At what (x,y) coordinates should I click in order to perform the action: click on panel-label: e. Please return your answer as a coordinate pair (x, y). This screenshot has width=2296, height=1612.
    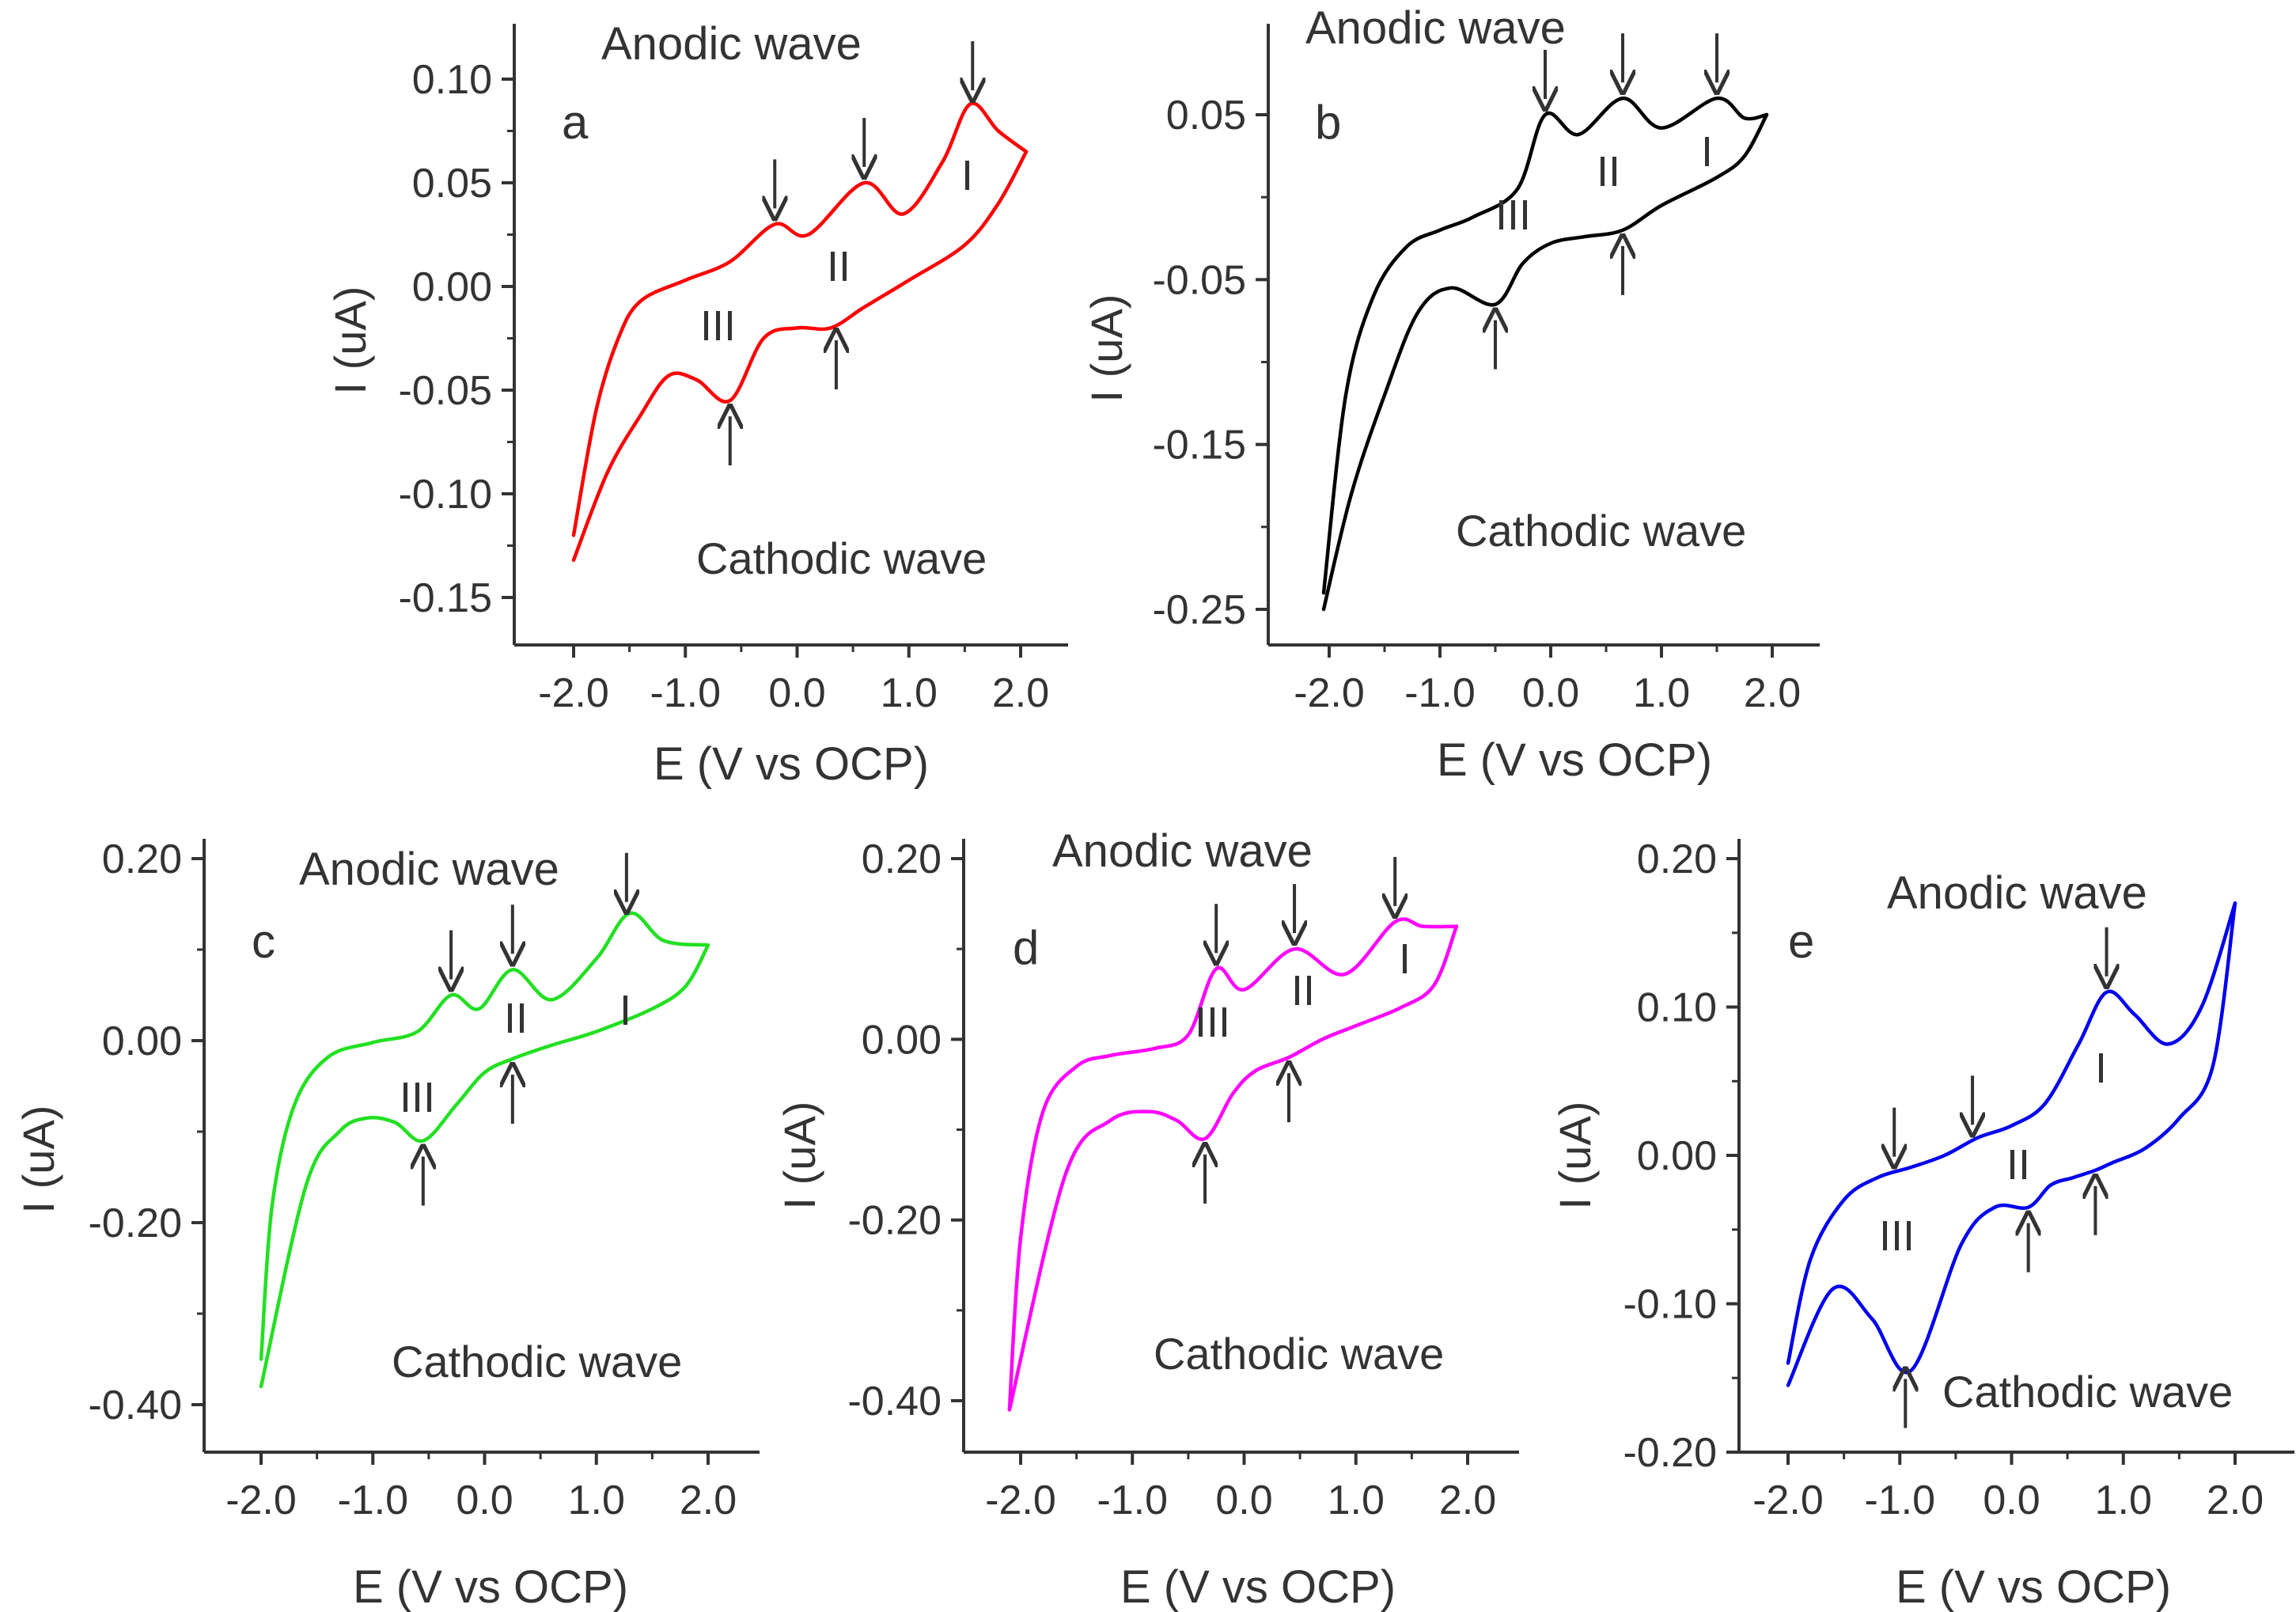
    Looking at the image, I should click on (1801, 942).